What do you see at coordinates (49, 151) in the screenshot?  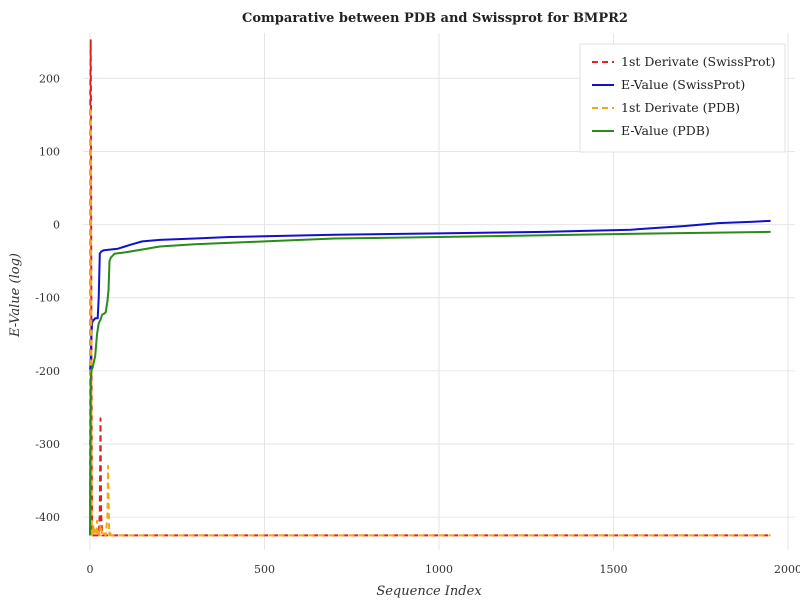 I see `y-tick-label: 100` at bounding box center [49, 151].